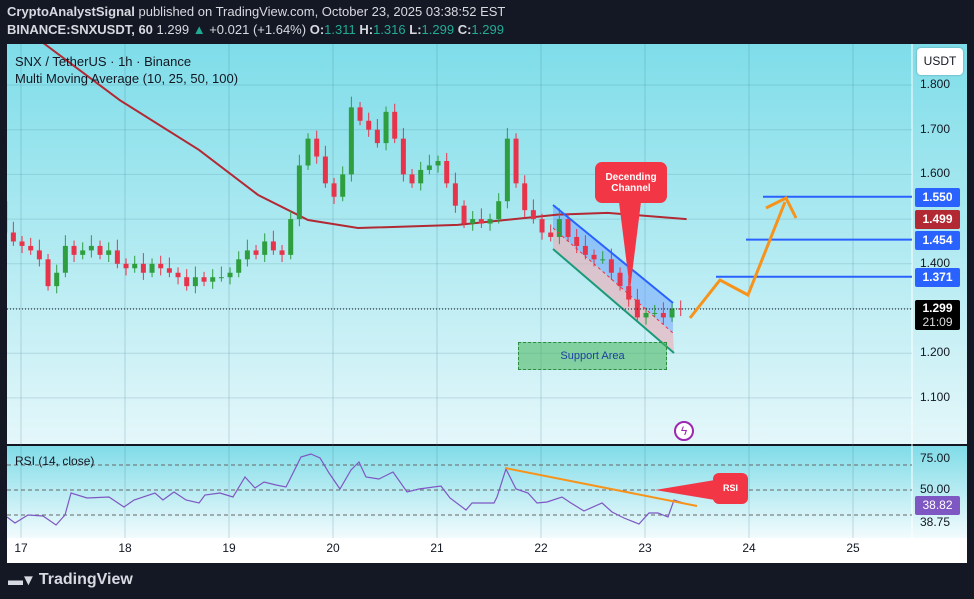 The width and height of the screenshot is (974, 599). I want to click on up-triangle-icon: ▲, so click(199, 29).